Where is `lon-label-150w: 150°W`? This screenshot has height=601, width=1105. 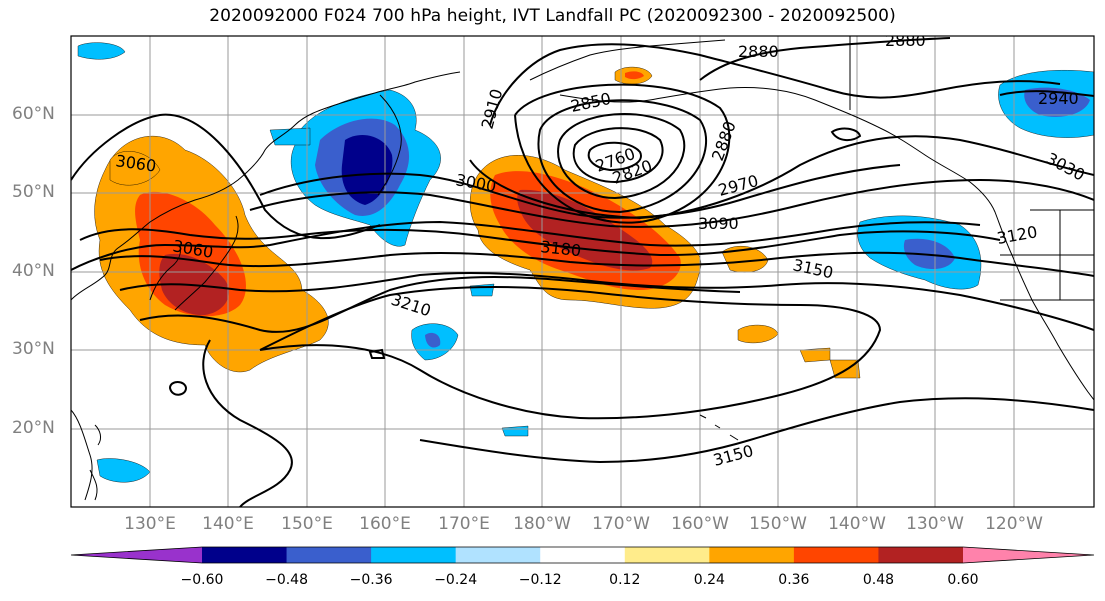 lon-label-150w: 150°W is located at coordinates (778, 524).